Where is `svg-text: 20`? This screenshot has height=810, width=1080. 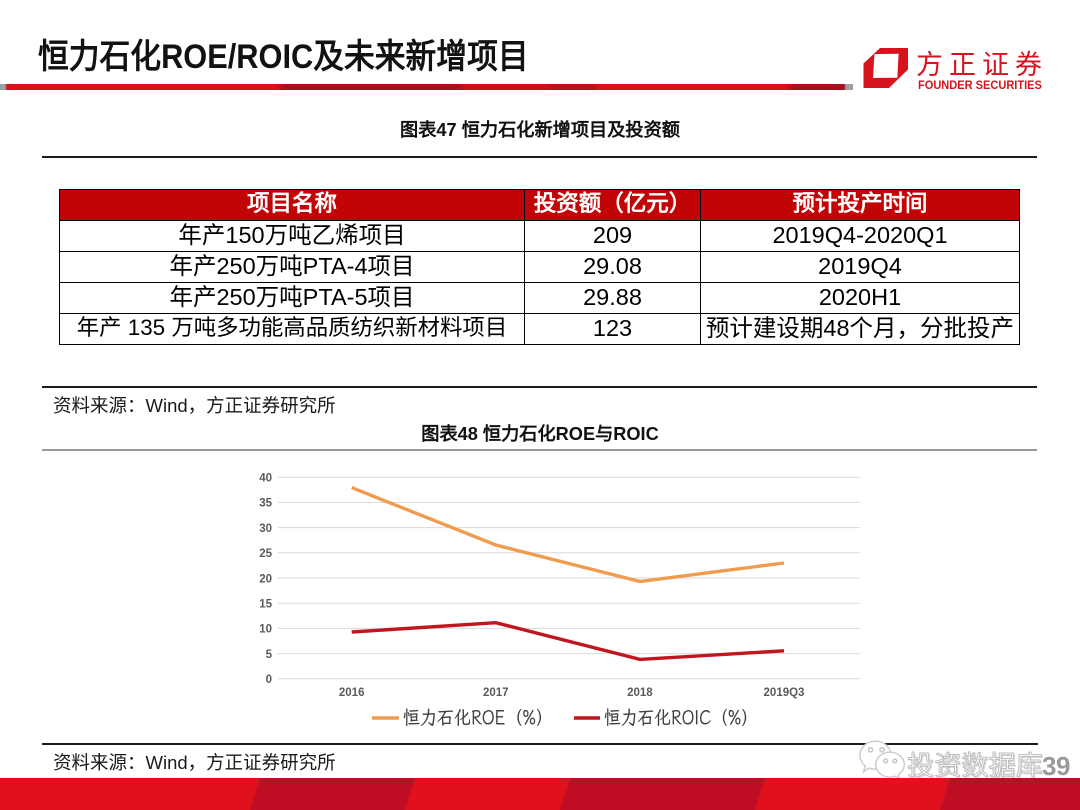
svg-text: 20 is located at coordinates (265, 579).